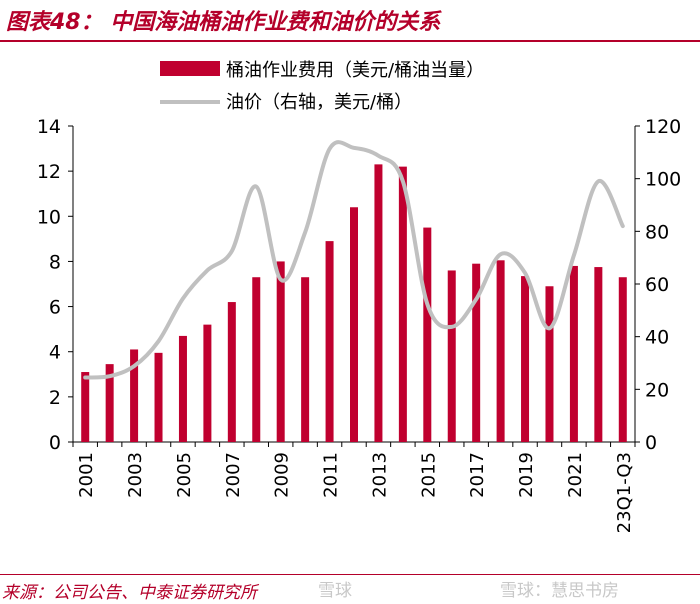  I want to click on legend-swatch-bar, so click(190, 68).